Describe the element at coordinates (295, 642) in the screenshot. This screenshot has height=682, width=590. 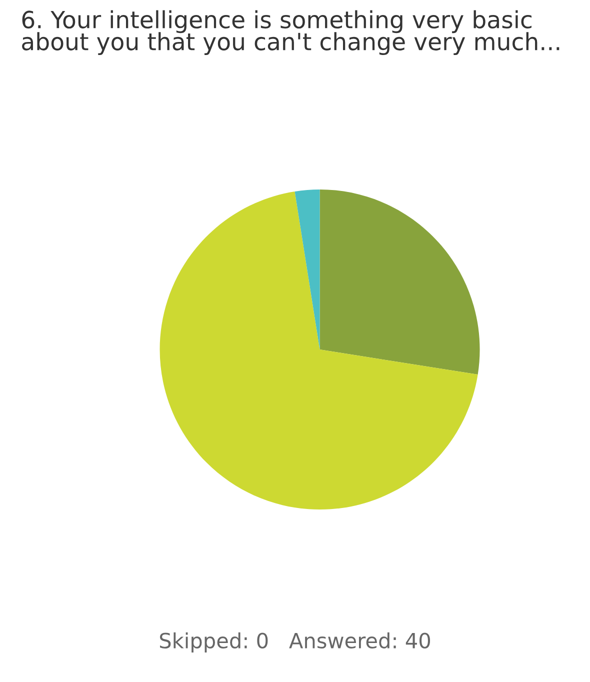
I see `text: Skipped: 0 Answered: 40` at that location.